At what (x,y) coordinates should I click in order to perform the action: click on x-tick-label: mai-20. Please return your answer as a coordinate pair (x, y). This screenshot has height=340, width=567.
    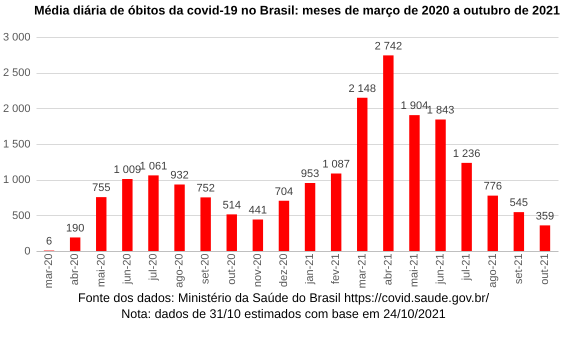
    Looking at the image, I should click on (101, 271).